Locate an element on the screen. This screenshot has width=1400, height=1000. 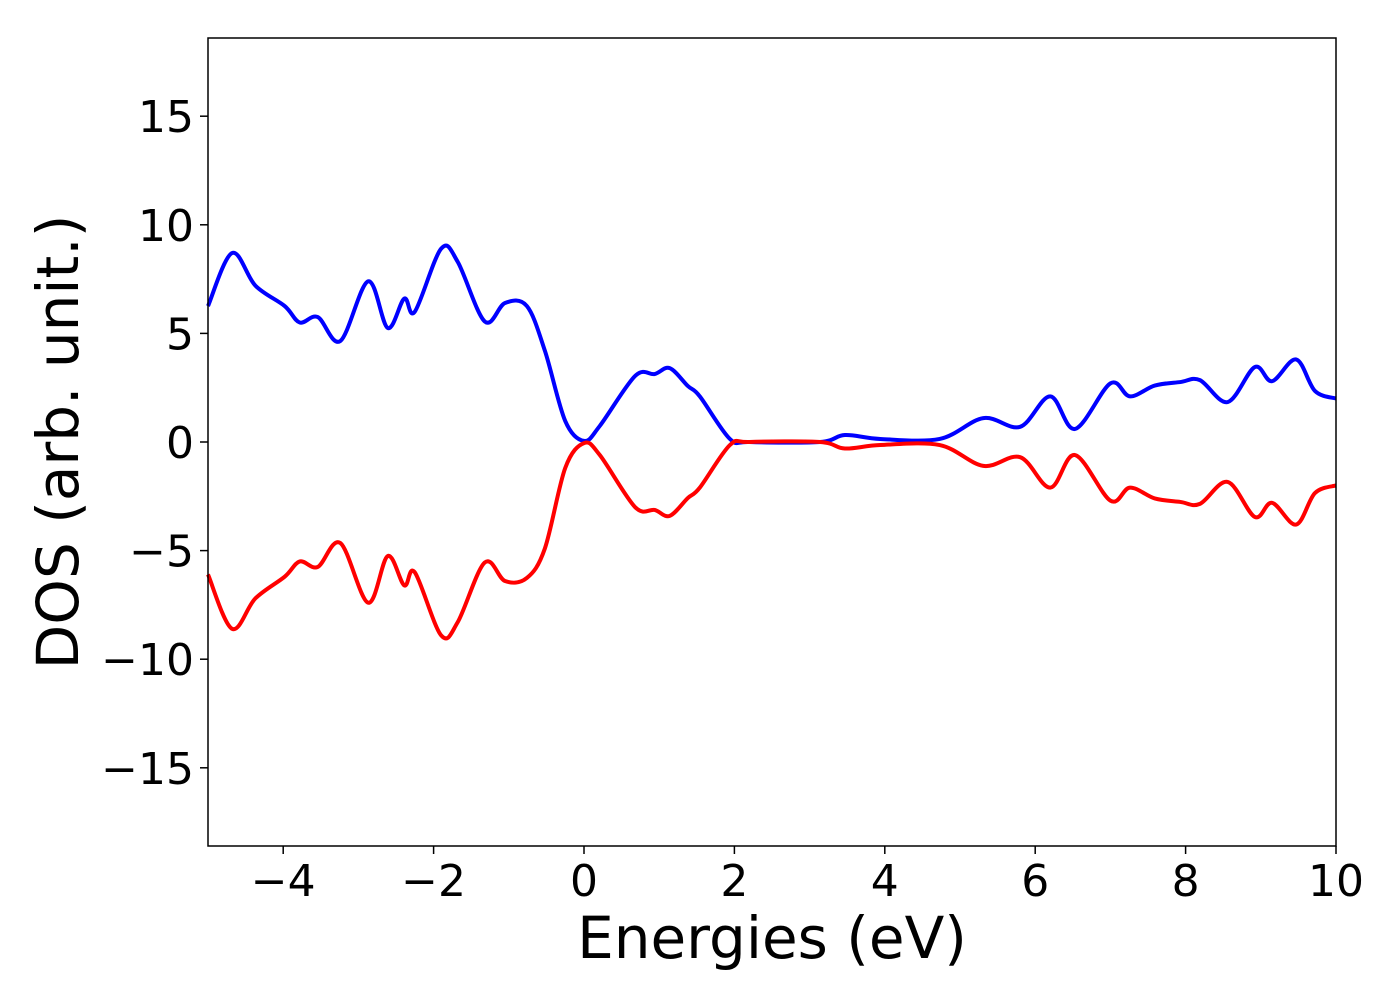
y-tick-label: 0 is located at coordinates (180, 443).